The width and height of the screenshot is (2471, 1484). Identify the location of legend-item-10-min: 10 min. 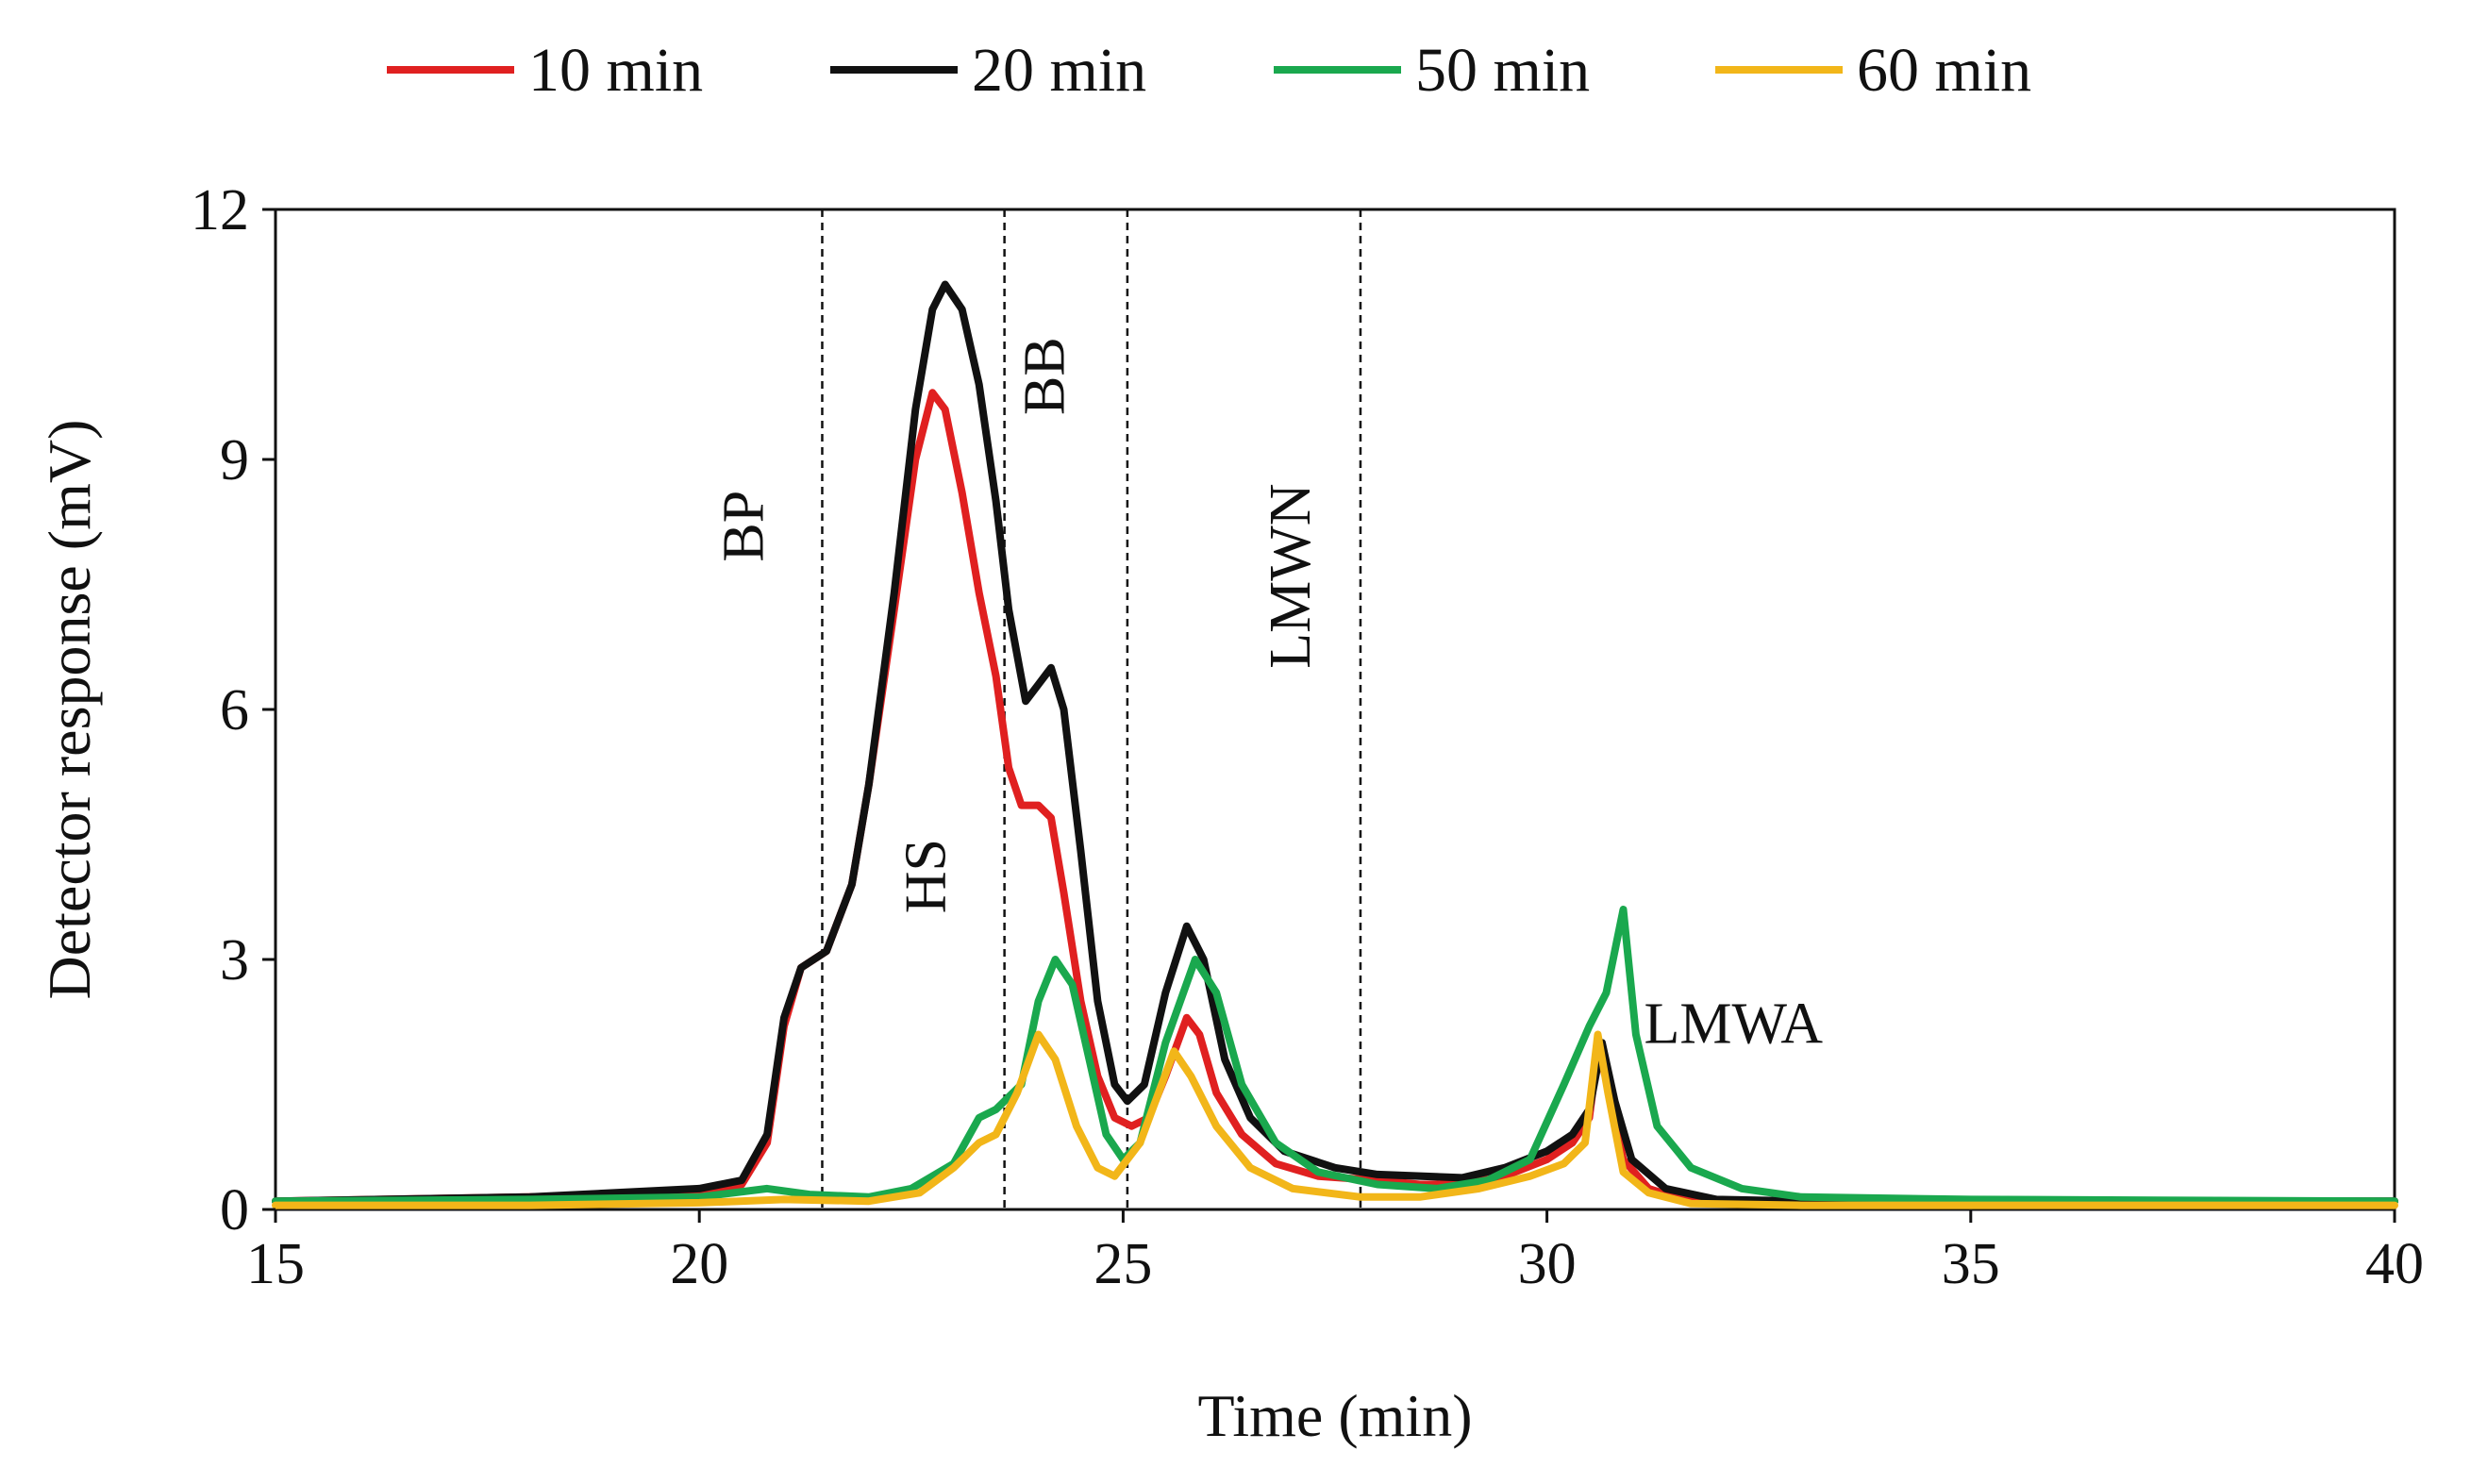
(545, 70).